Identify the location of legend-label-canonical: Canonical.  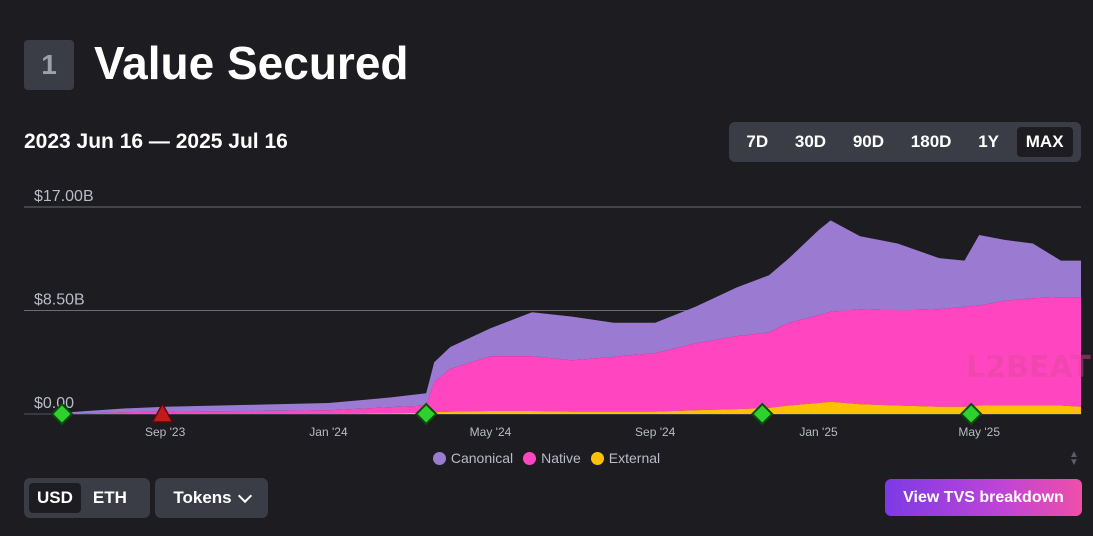
(482, 458).